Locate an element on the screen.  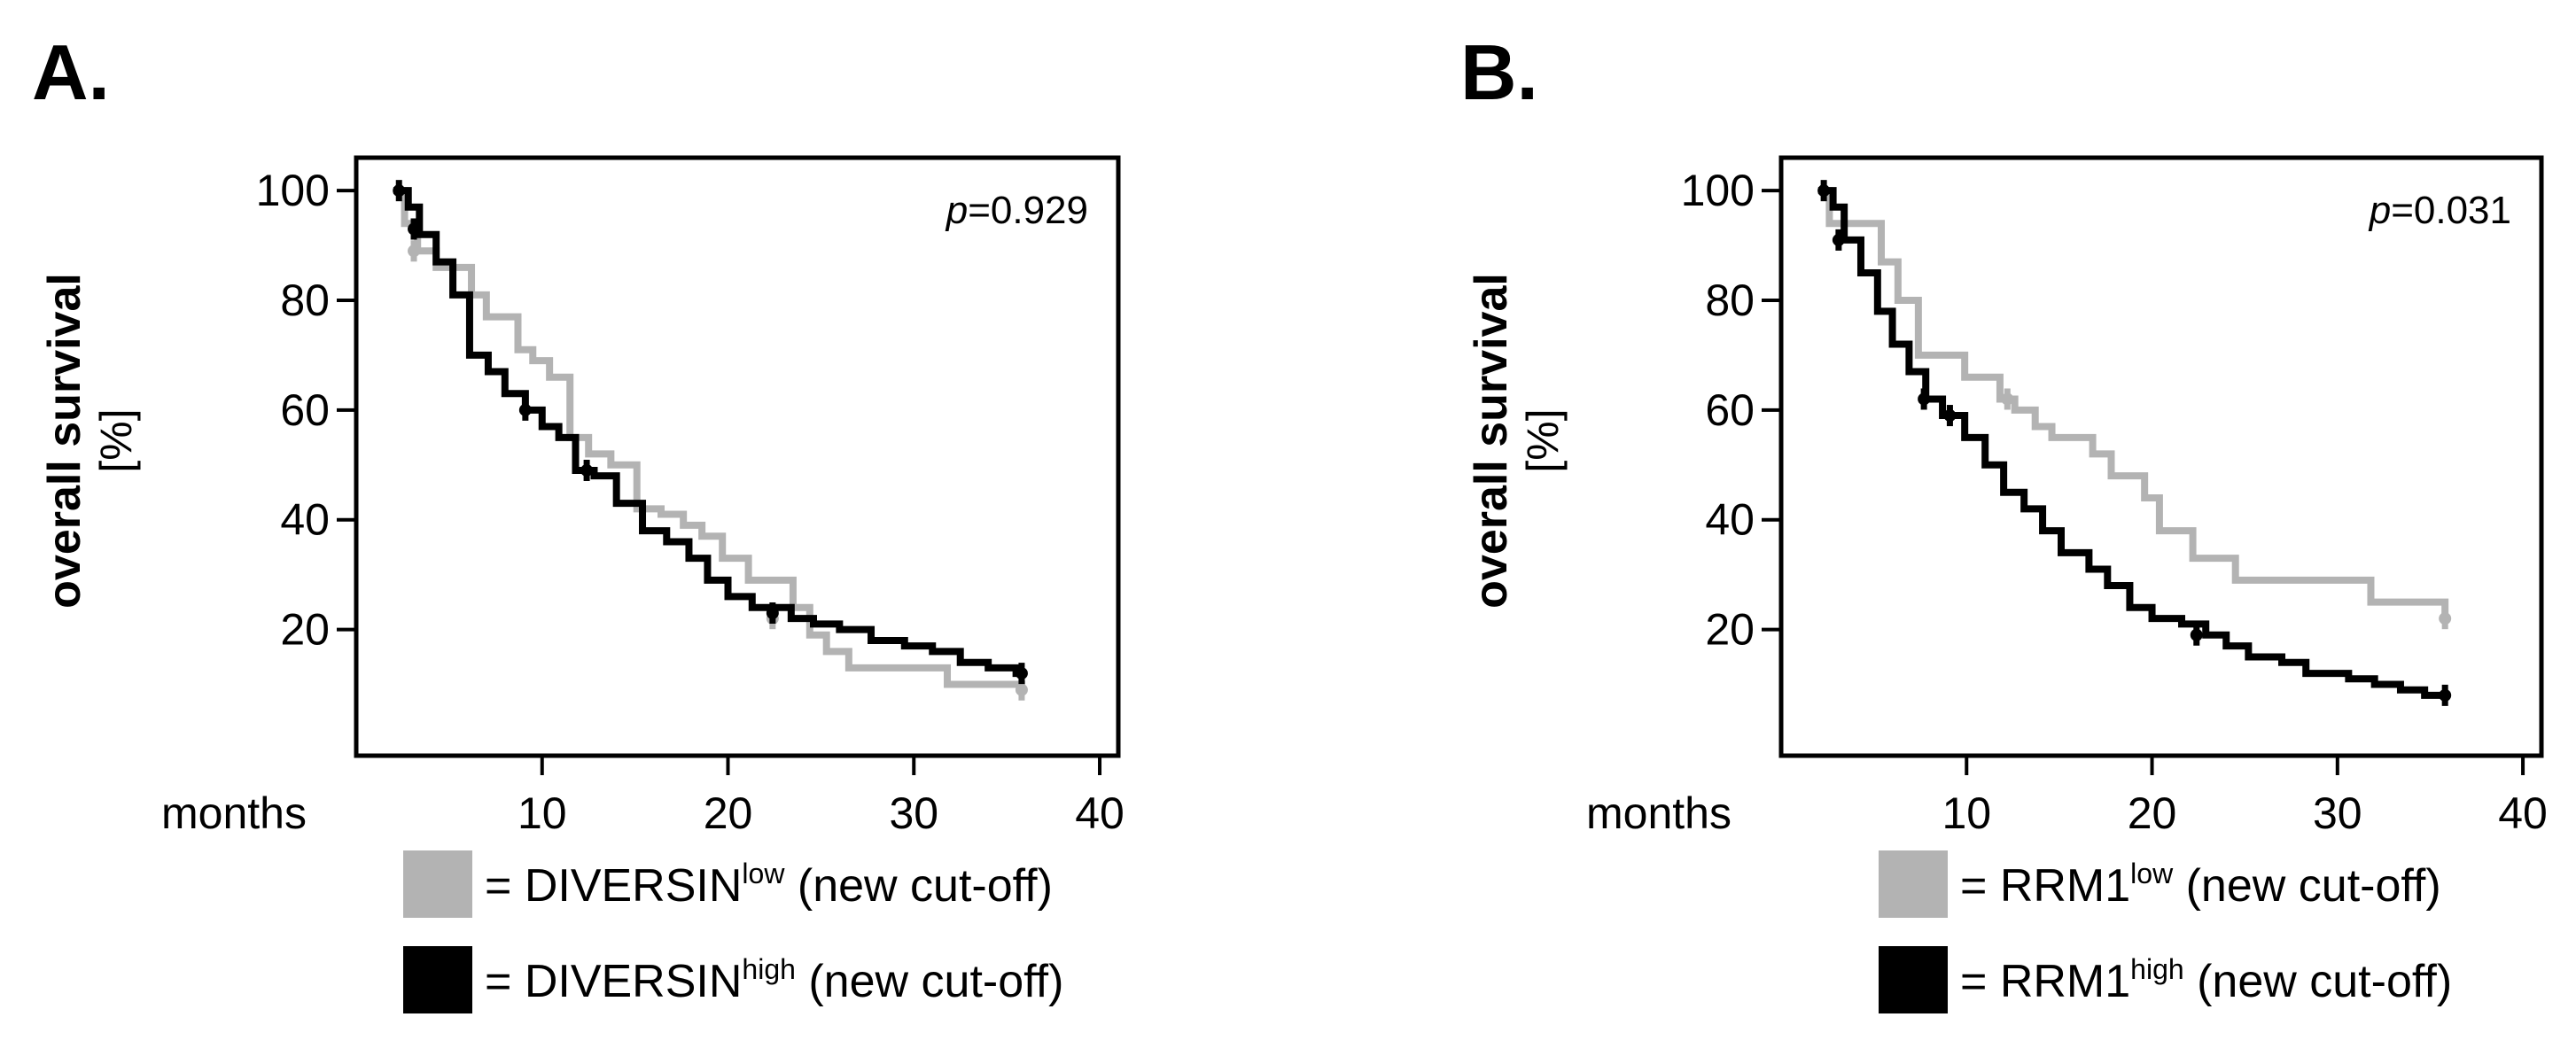
panel-label: A. is located at coordinates (71, 72).